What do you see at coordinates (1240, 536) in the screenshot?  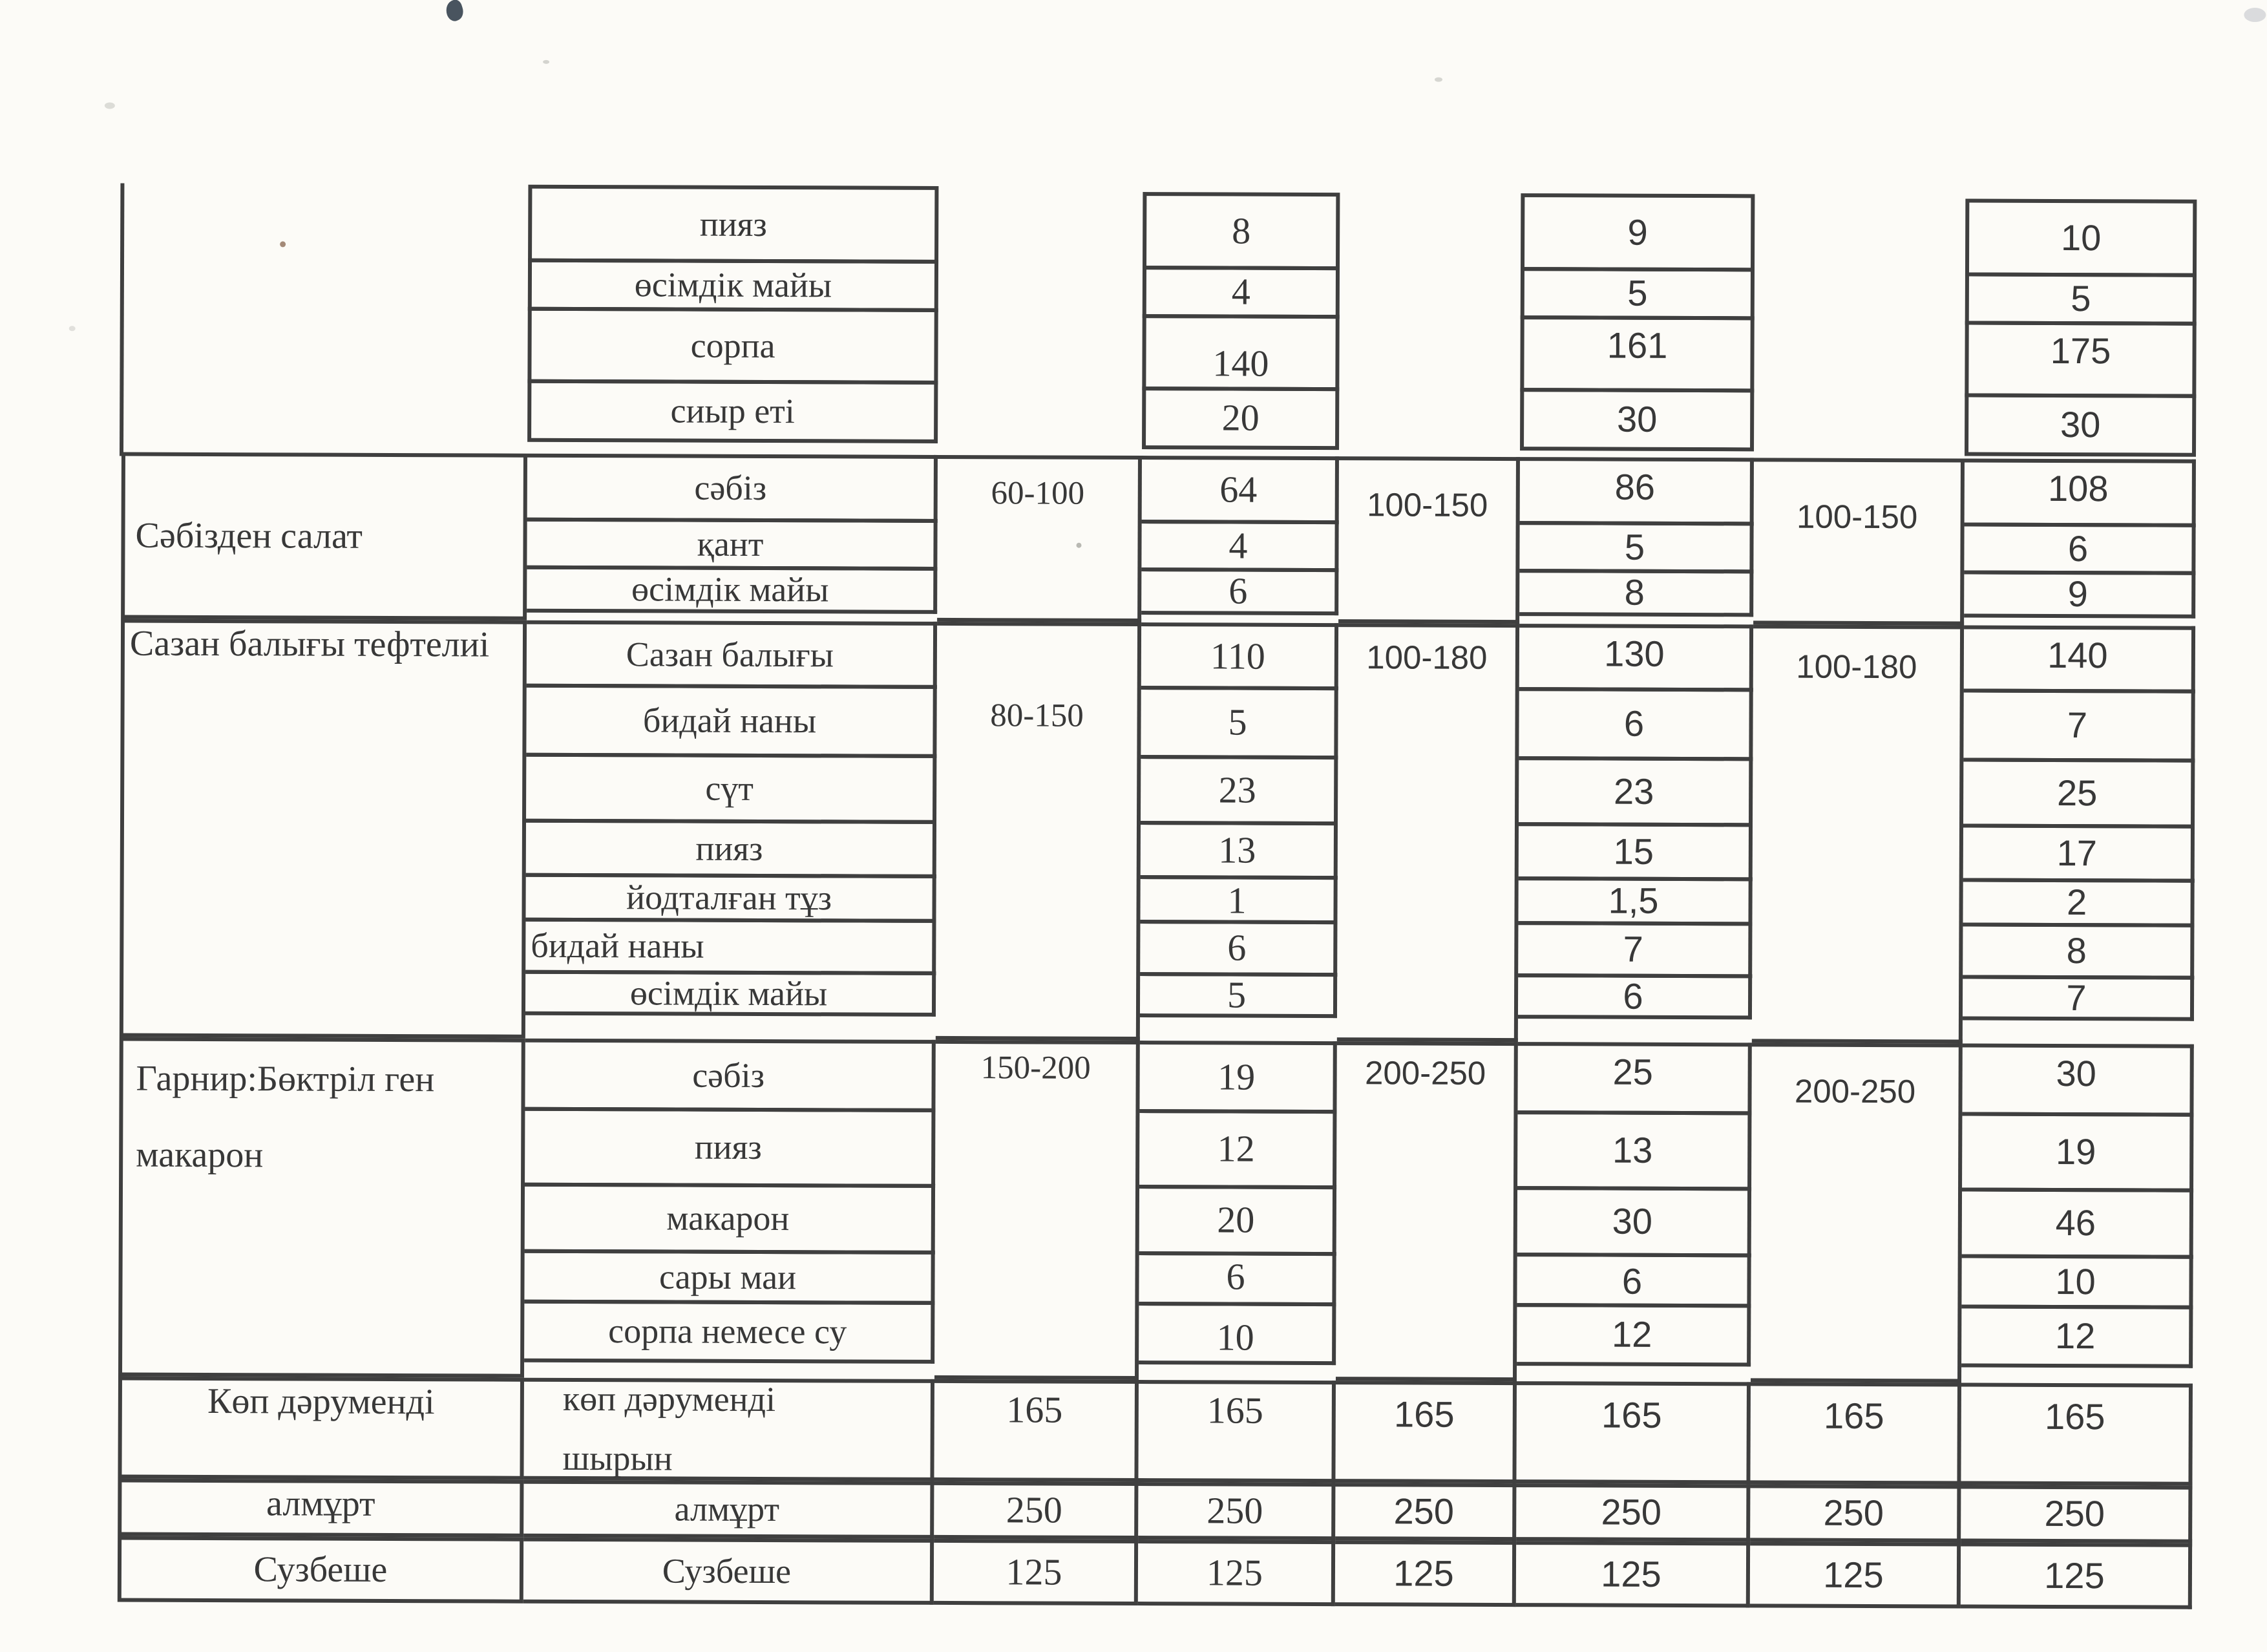 I see `value-column: 64 4 6` at bounding box center [1240, 536].